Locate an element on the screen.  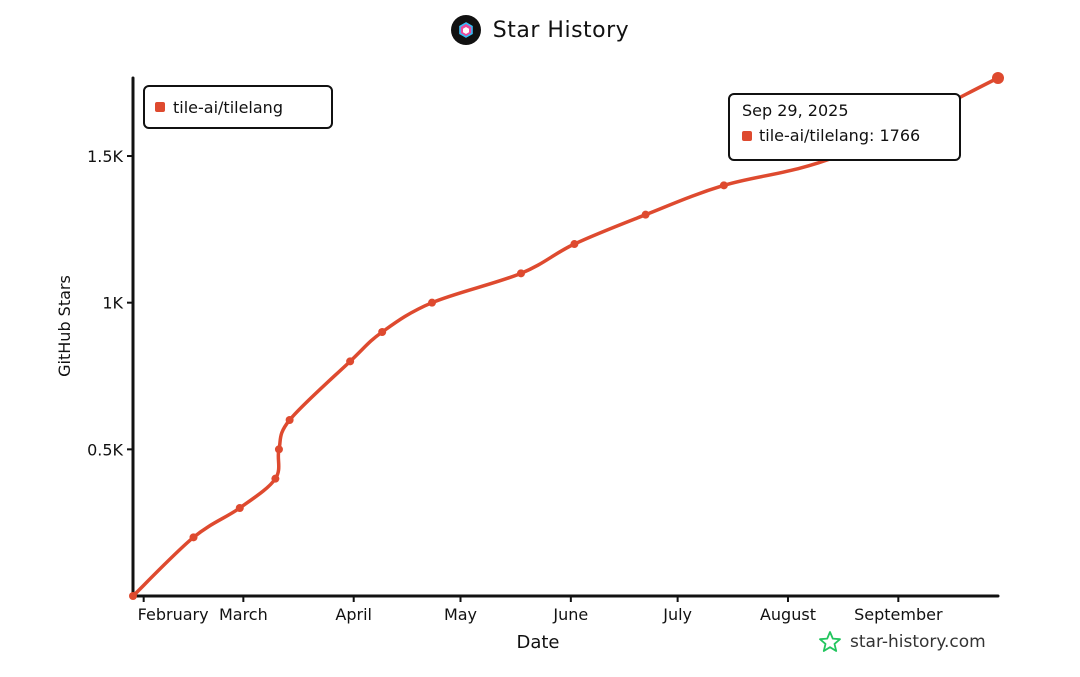
x-tick-label: April is located at coordinates (353, 614).